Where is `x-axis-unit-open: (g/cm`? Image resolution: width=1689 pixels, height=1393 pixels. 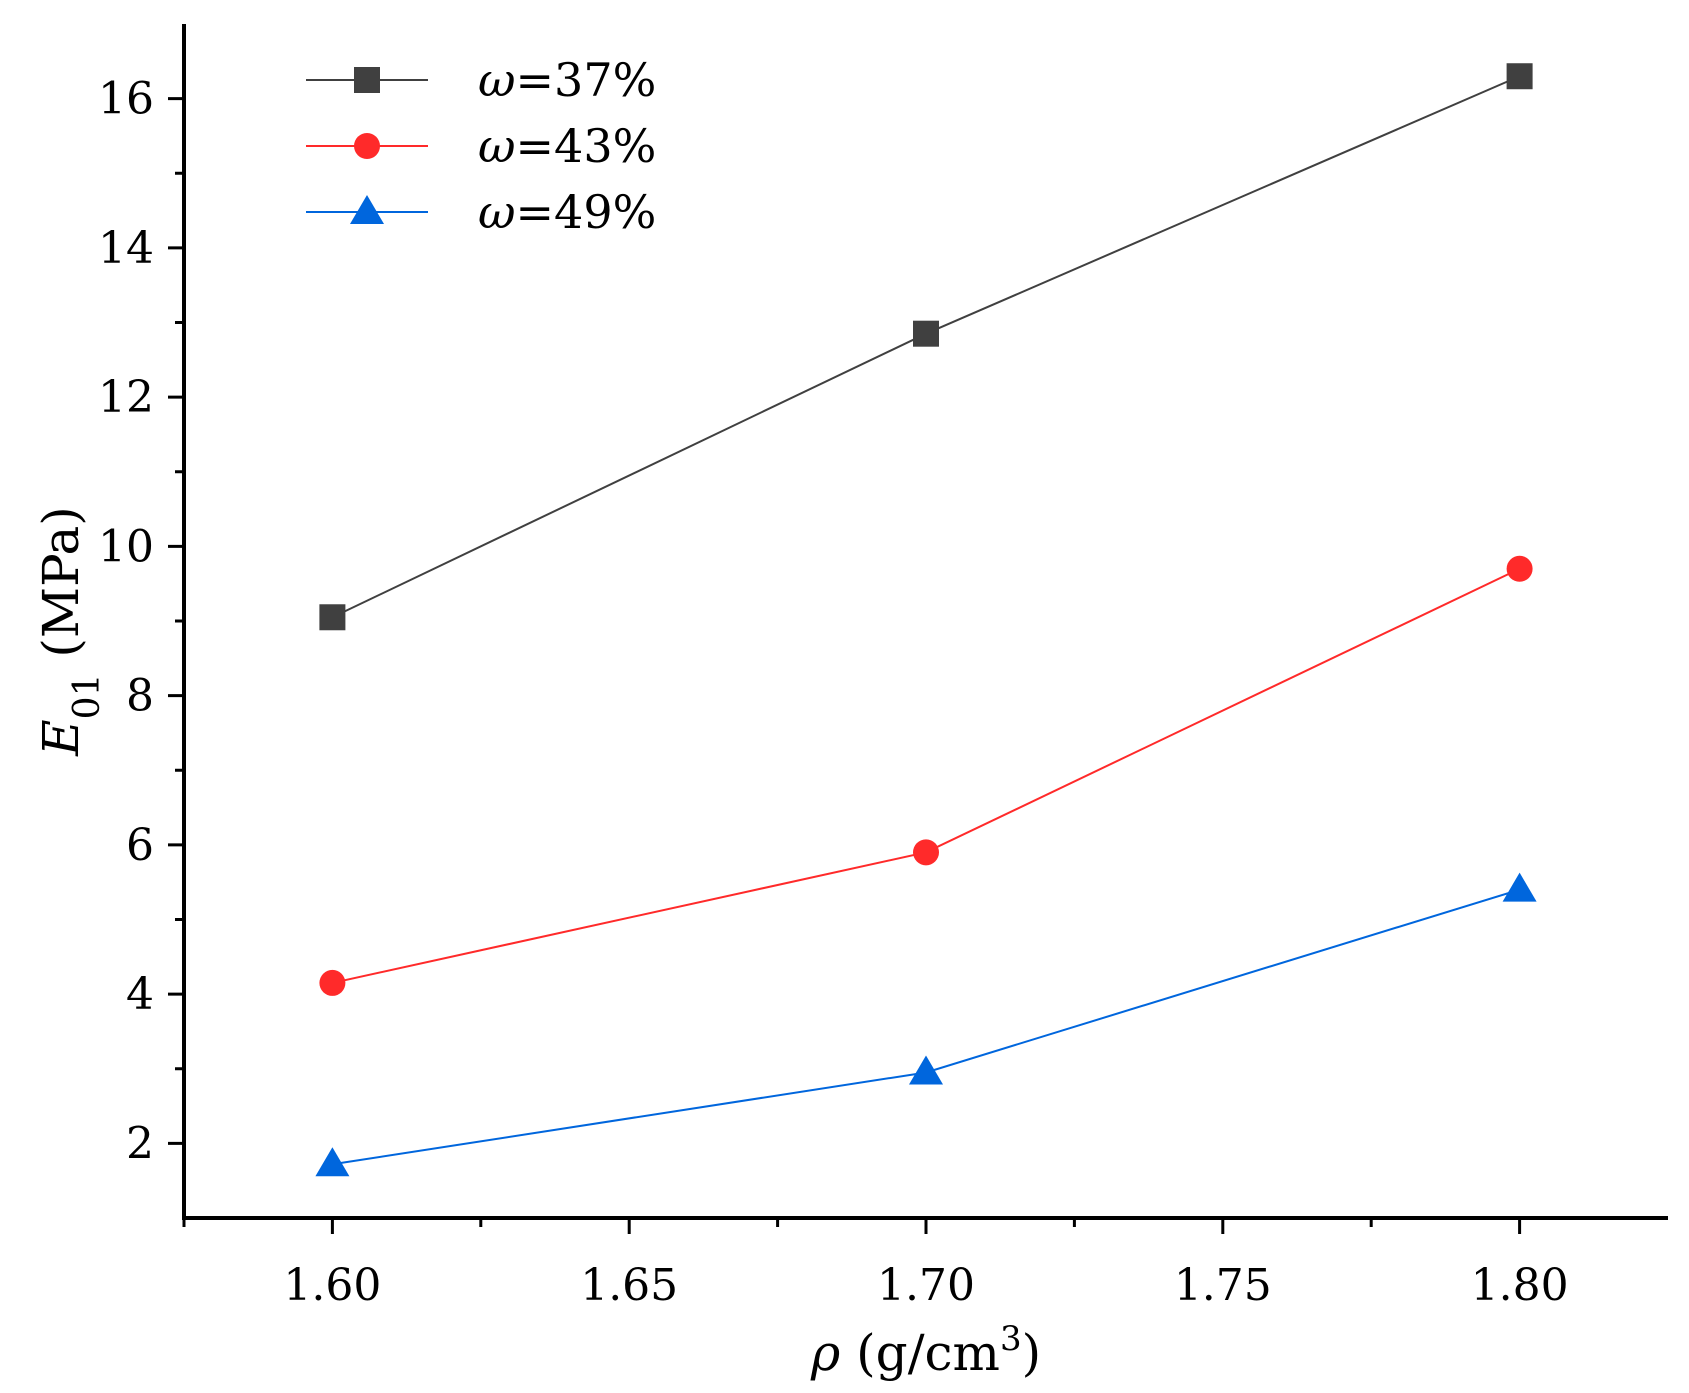
x-axis-unit-open: (g/cm is located at coordinates (920, 1353).